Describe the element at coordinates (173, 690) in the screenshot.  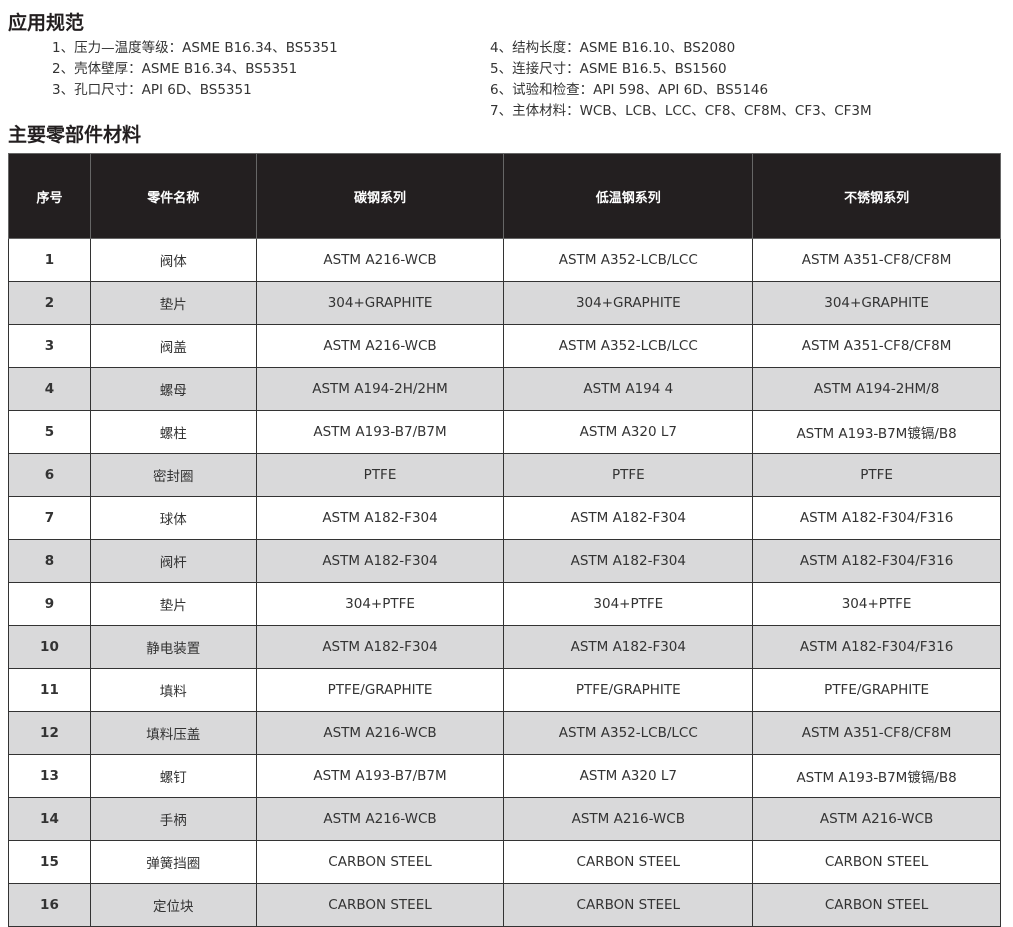
I see `part-name-cell: 填料` at that location.